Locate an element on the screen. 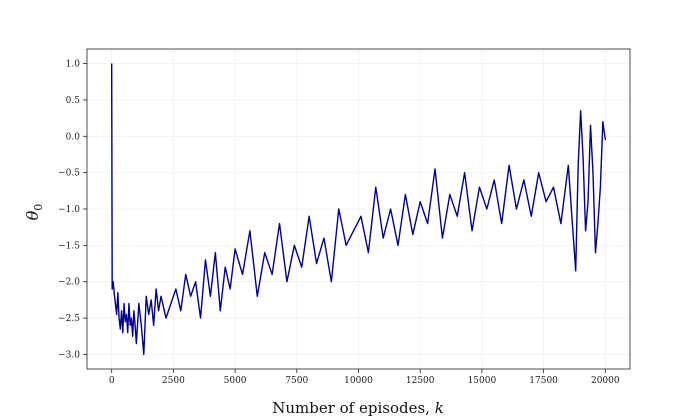  y-tick-label: 1.0 is located at coordinates (73, 65).